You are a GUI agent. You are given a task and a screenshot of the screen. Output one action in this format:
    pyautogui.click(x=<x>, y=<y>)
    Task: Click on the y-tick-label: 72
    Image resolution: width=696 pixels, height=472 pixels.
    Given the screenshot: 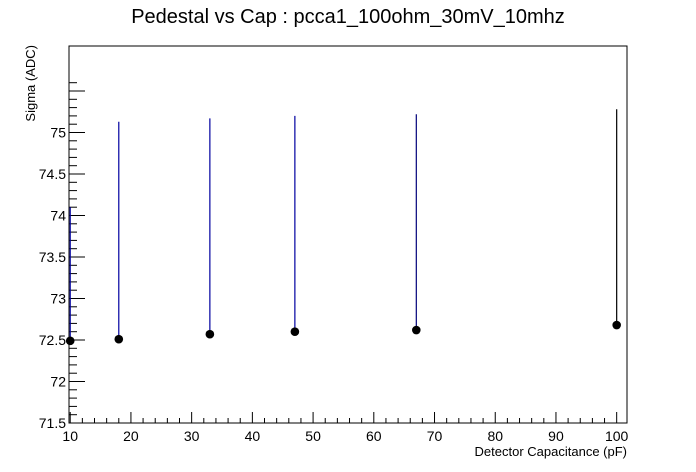 What is the action you would take?
    pyautogui.click(x=58, y=382)
    